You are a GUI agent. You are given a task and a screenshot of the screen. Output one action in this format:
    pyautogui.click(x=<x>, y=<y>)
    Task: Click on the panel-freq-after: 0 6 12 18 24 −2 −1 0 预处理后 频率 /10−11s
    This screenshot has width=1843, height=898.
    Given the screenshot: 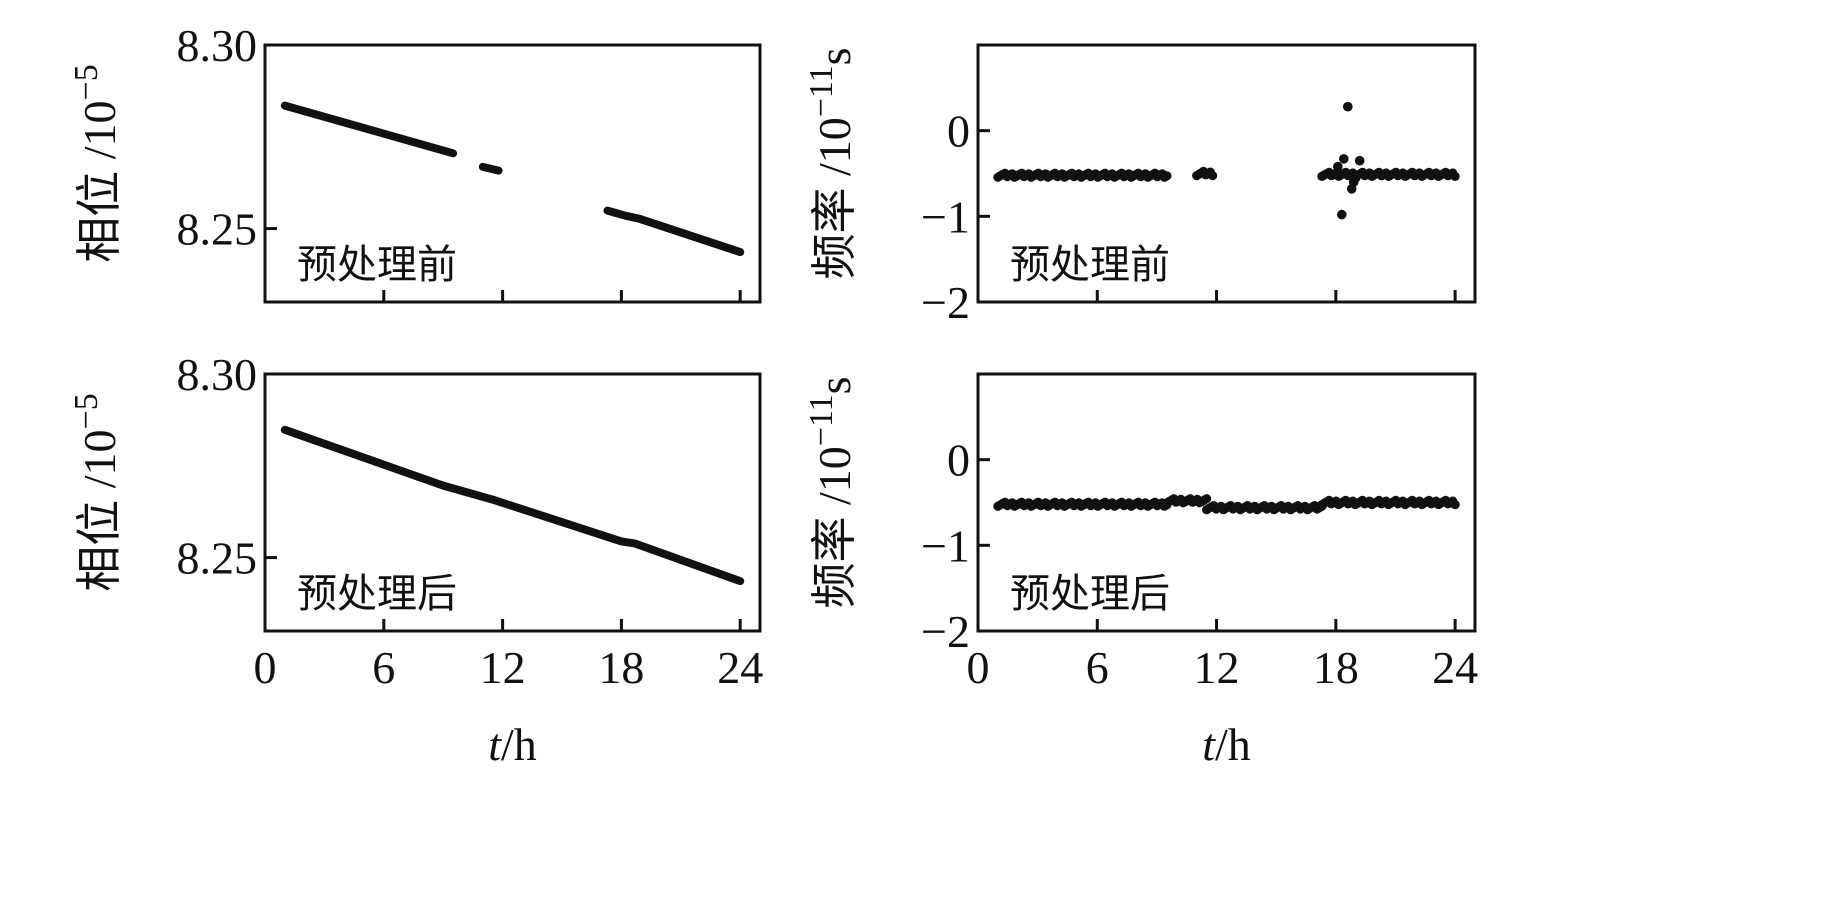 What is the action you would take?
    pyautogui.click(x=1140, y=532)
    